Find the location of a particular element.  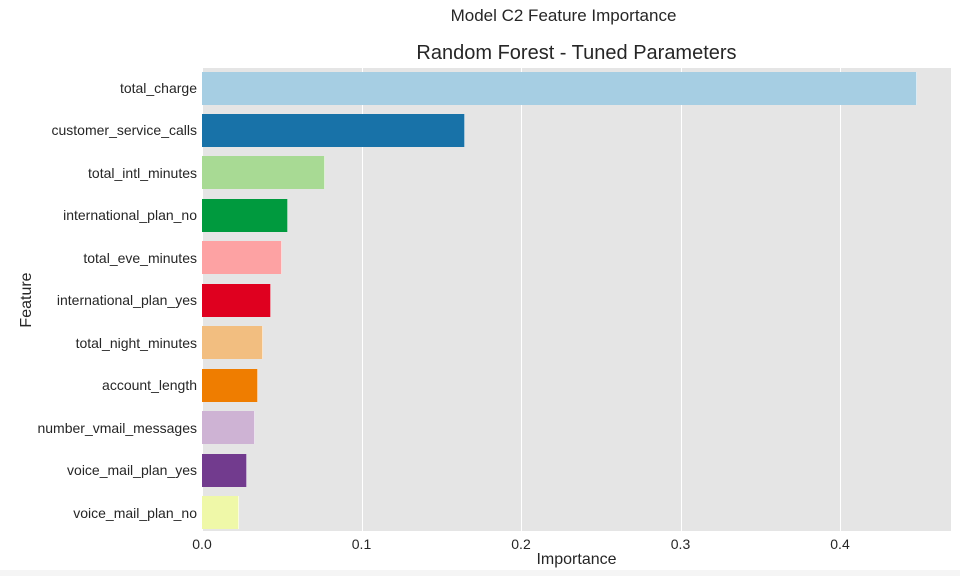

bar-voice-mail-plan-no is located at coordinates (220, 512).